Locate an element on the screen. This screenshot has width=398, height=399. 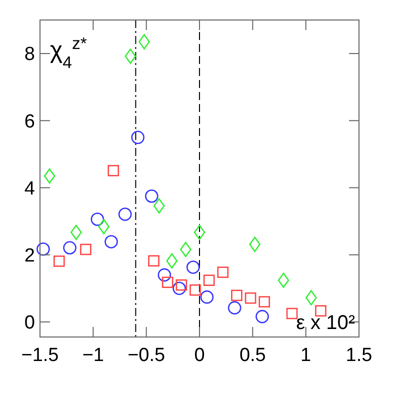
x-axis-title: ε x 10² is located at coordinates (326, 323).